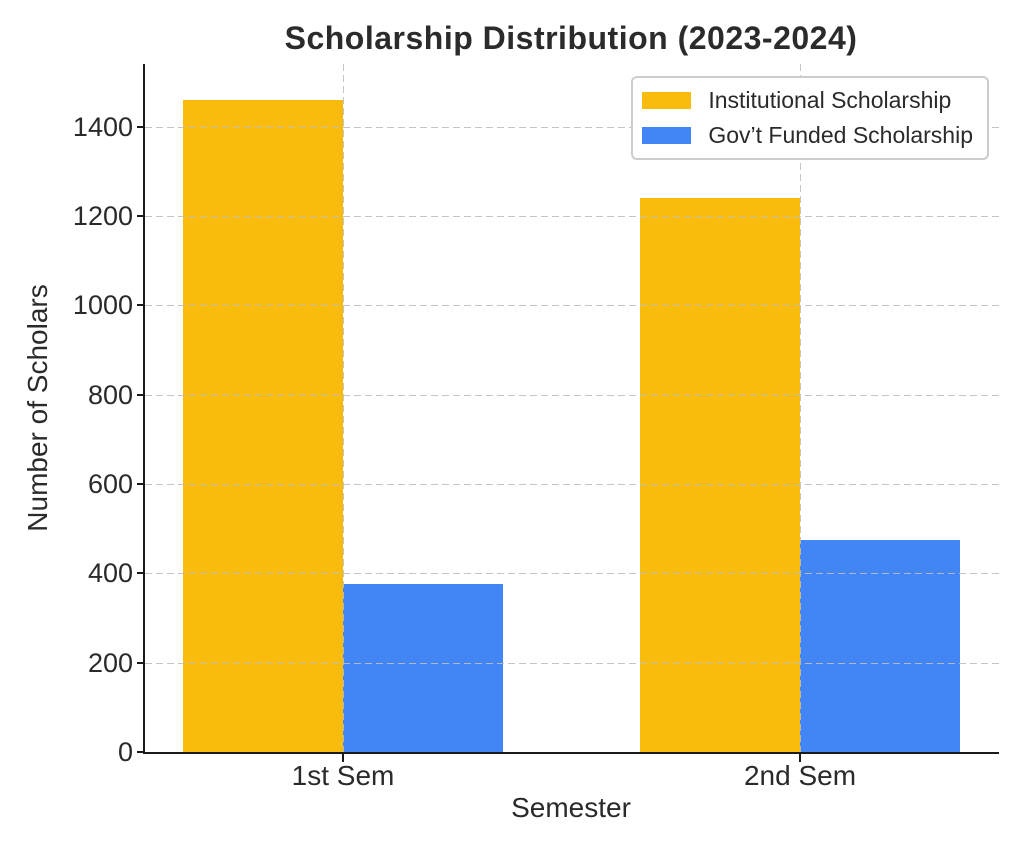 The image size is (1024, 853). I want to click on y-tick-label-600: 600, so click(110, 484).